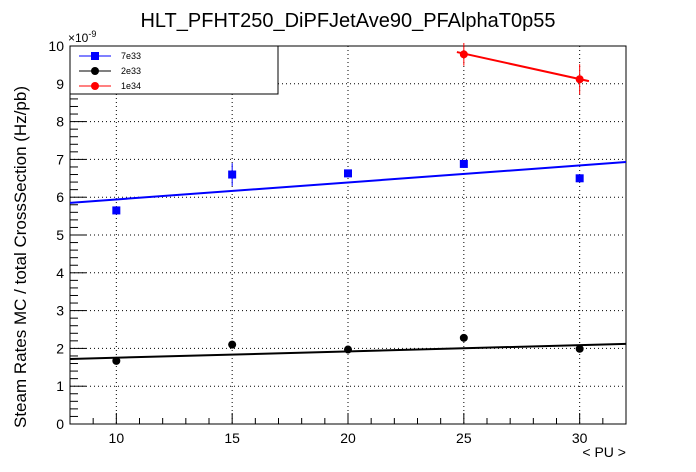  Describe the element at coordinates (60, 348) in the screenshot. I see `y-tick-label: 2` at that location.